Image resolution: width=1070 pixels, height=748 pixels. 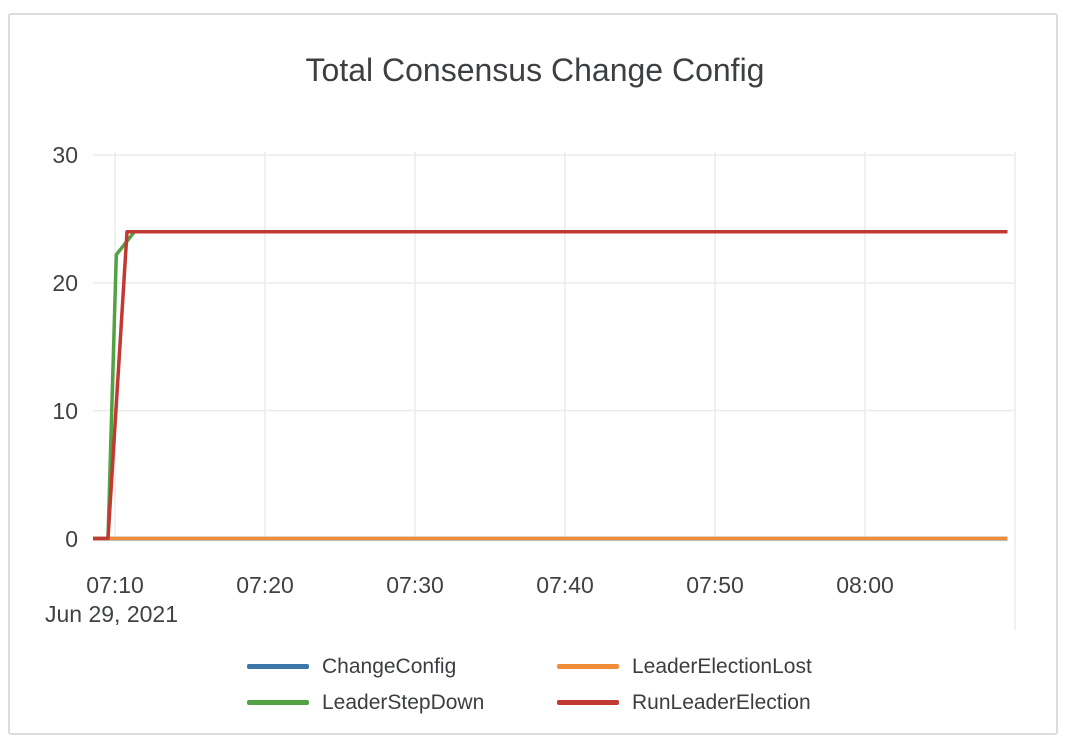 What do you see at coordinates (65, 155) in the screenshot?
I see `y-tick-label-30: 30` at bounding box center [65, 155].